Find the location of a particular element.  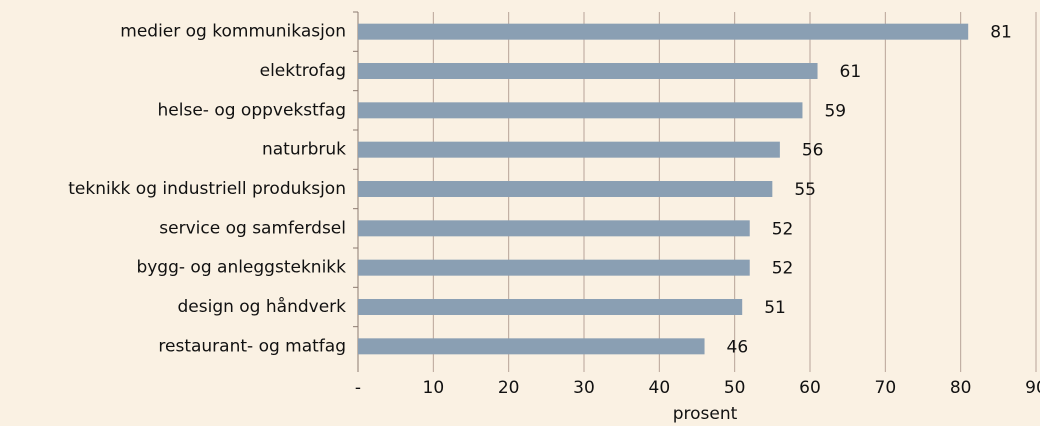

value-label: 51 is located at coordinates (775, 308).